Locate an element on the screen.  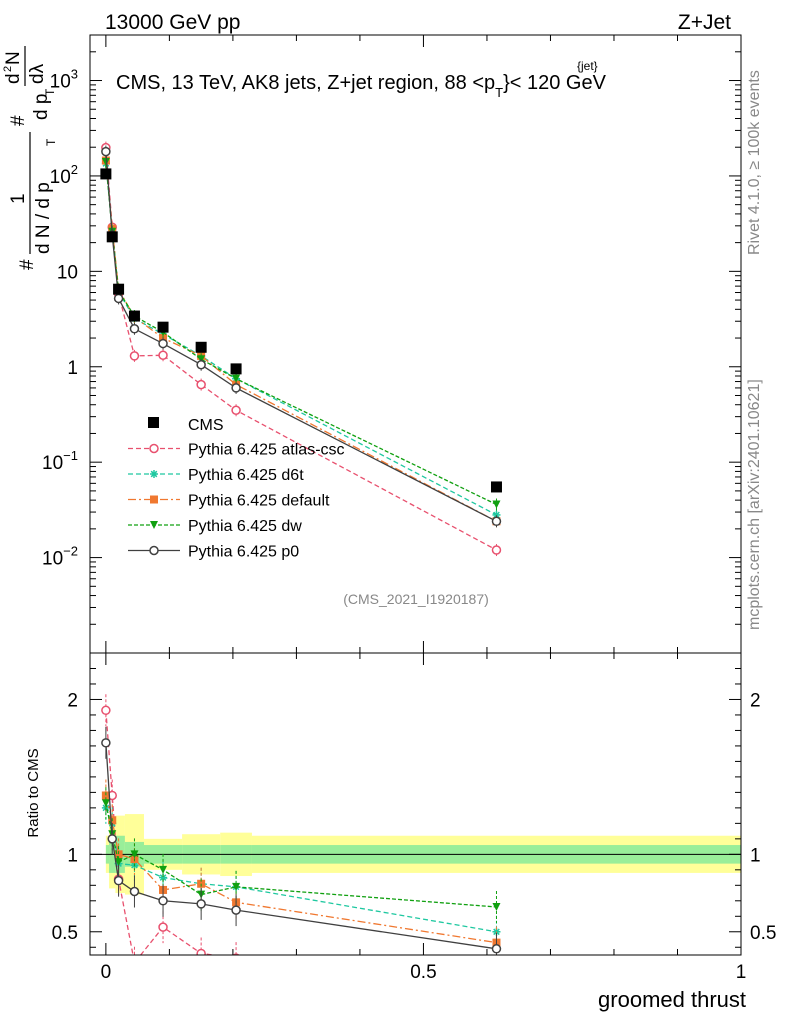
legend-label: Pythia 6.425 atlas-csc is located at coordinates (266, 450).